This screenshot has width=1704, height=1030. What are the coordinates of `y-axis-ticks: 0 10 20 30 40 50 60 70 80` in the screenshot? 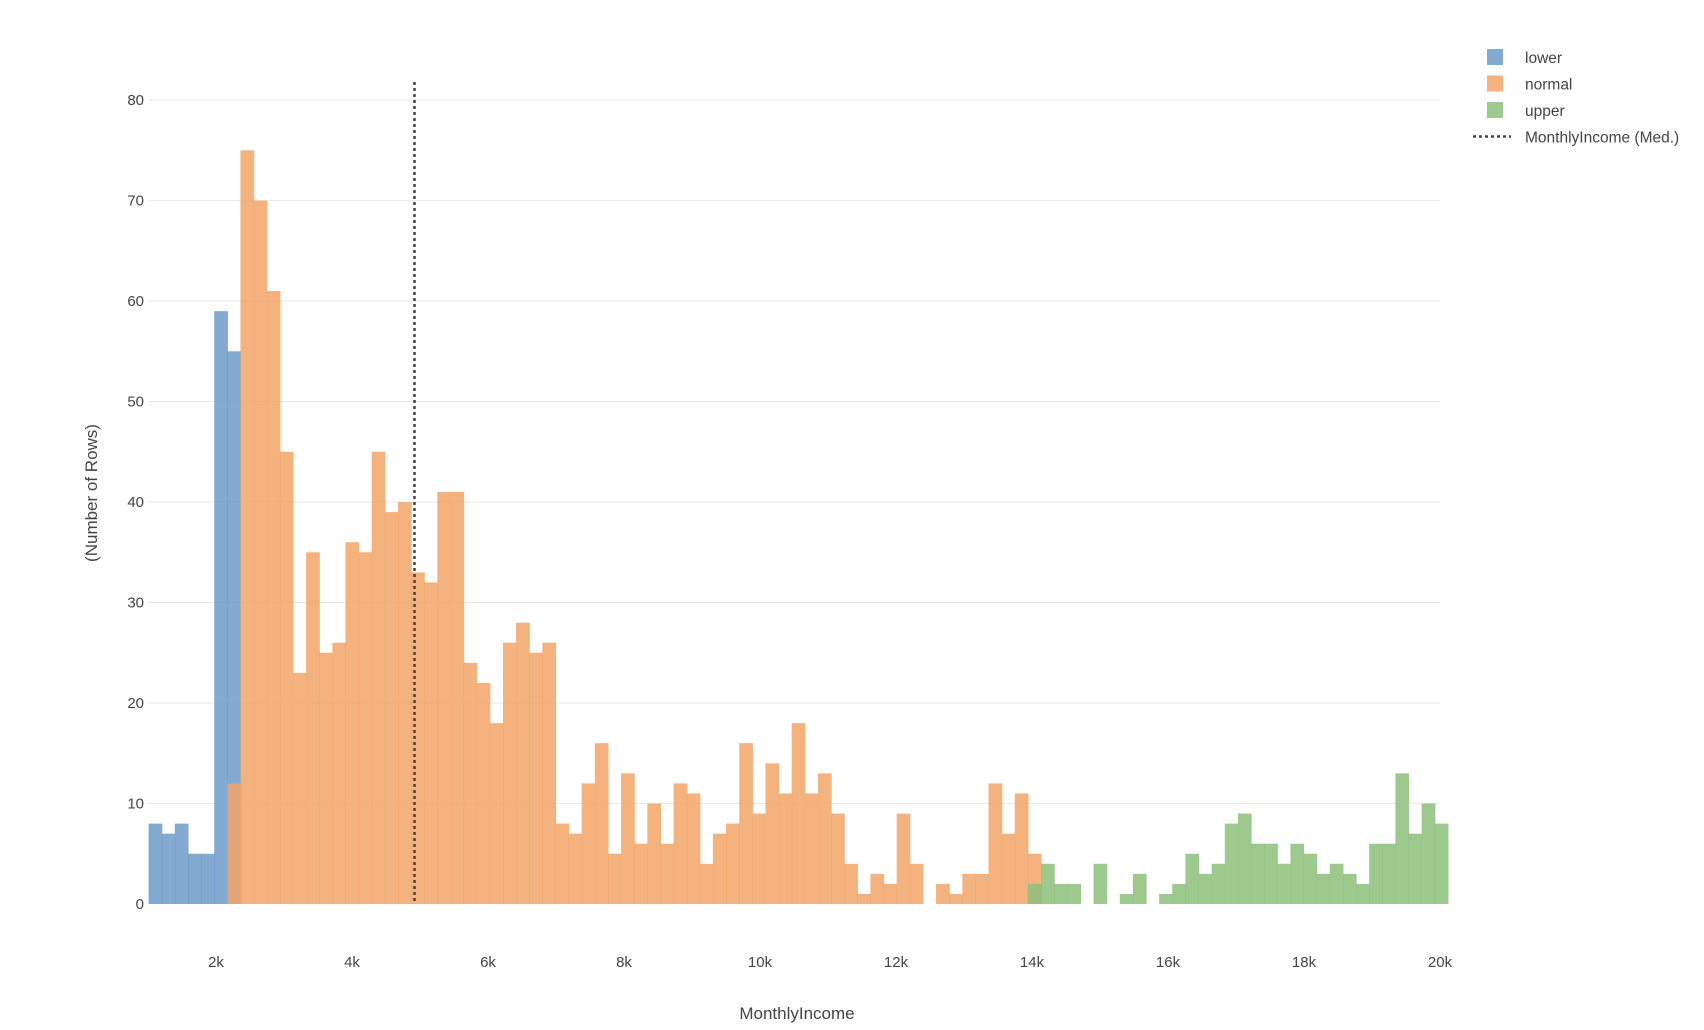 It's located at (135, 502).